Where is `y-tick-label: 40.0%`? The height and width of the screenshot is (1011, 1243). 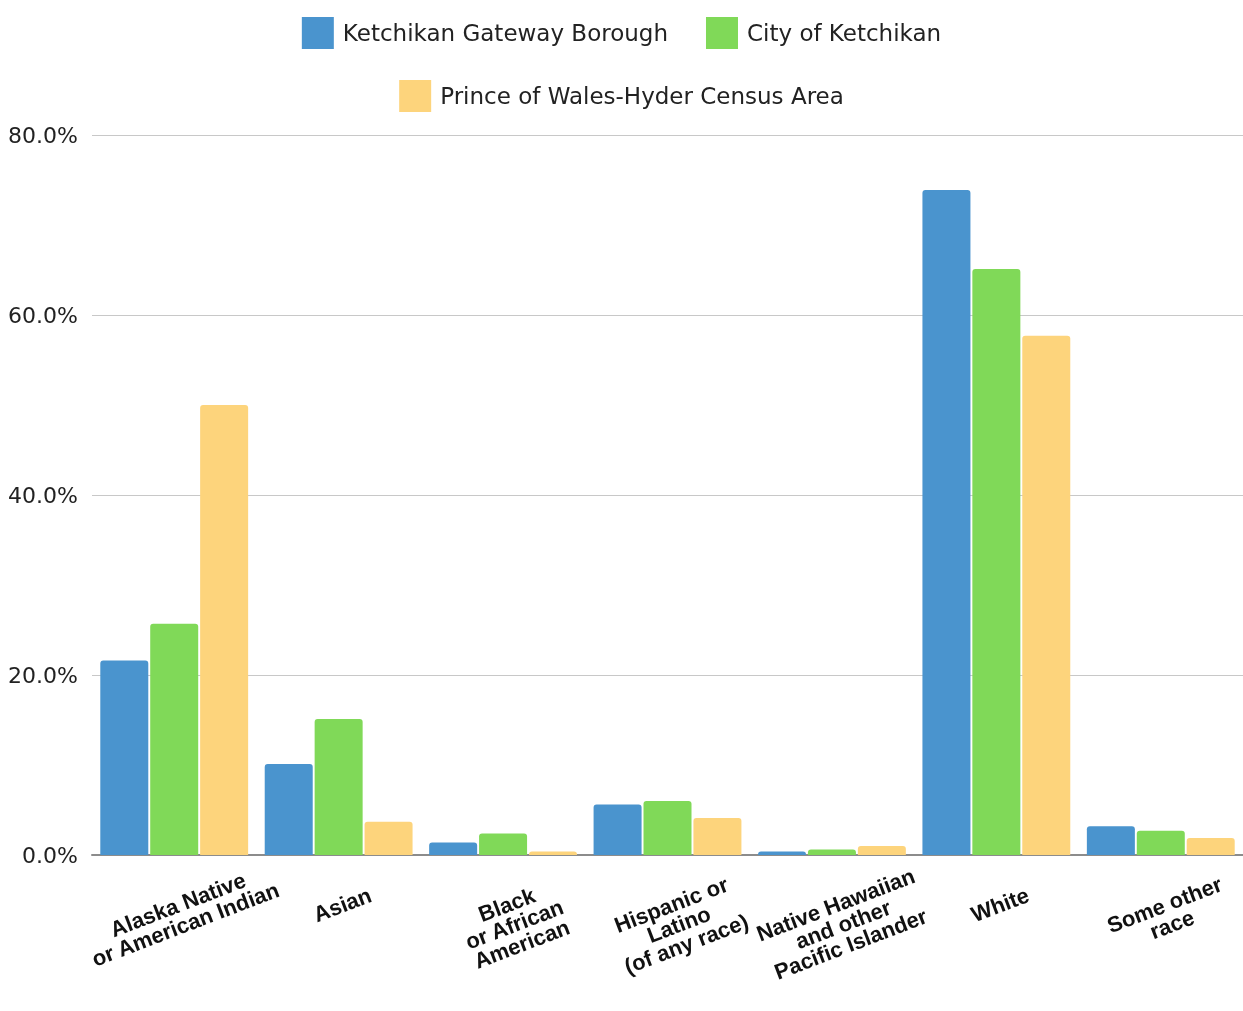 y-tick-label: 40.0% is located at coordinates (43, 495).